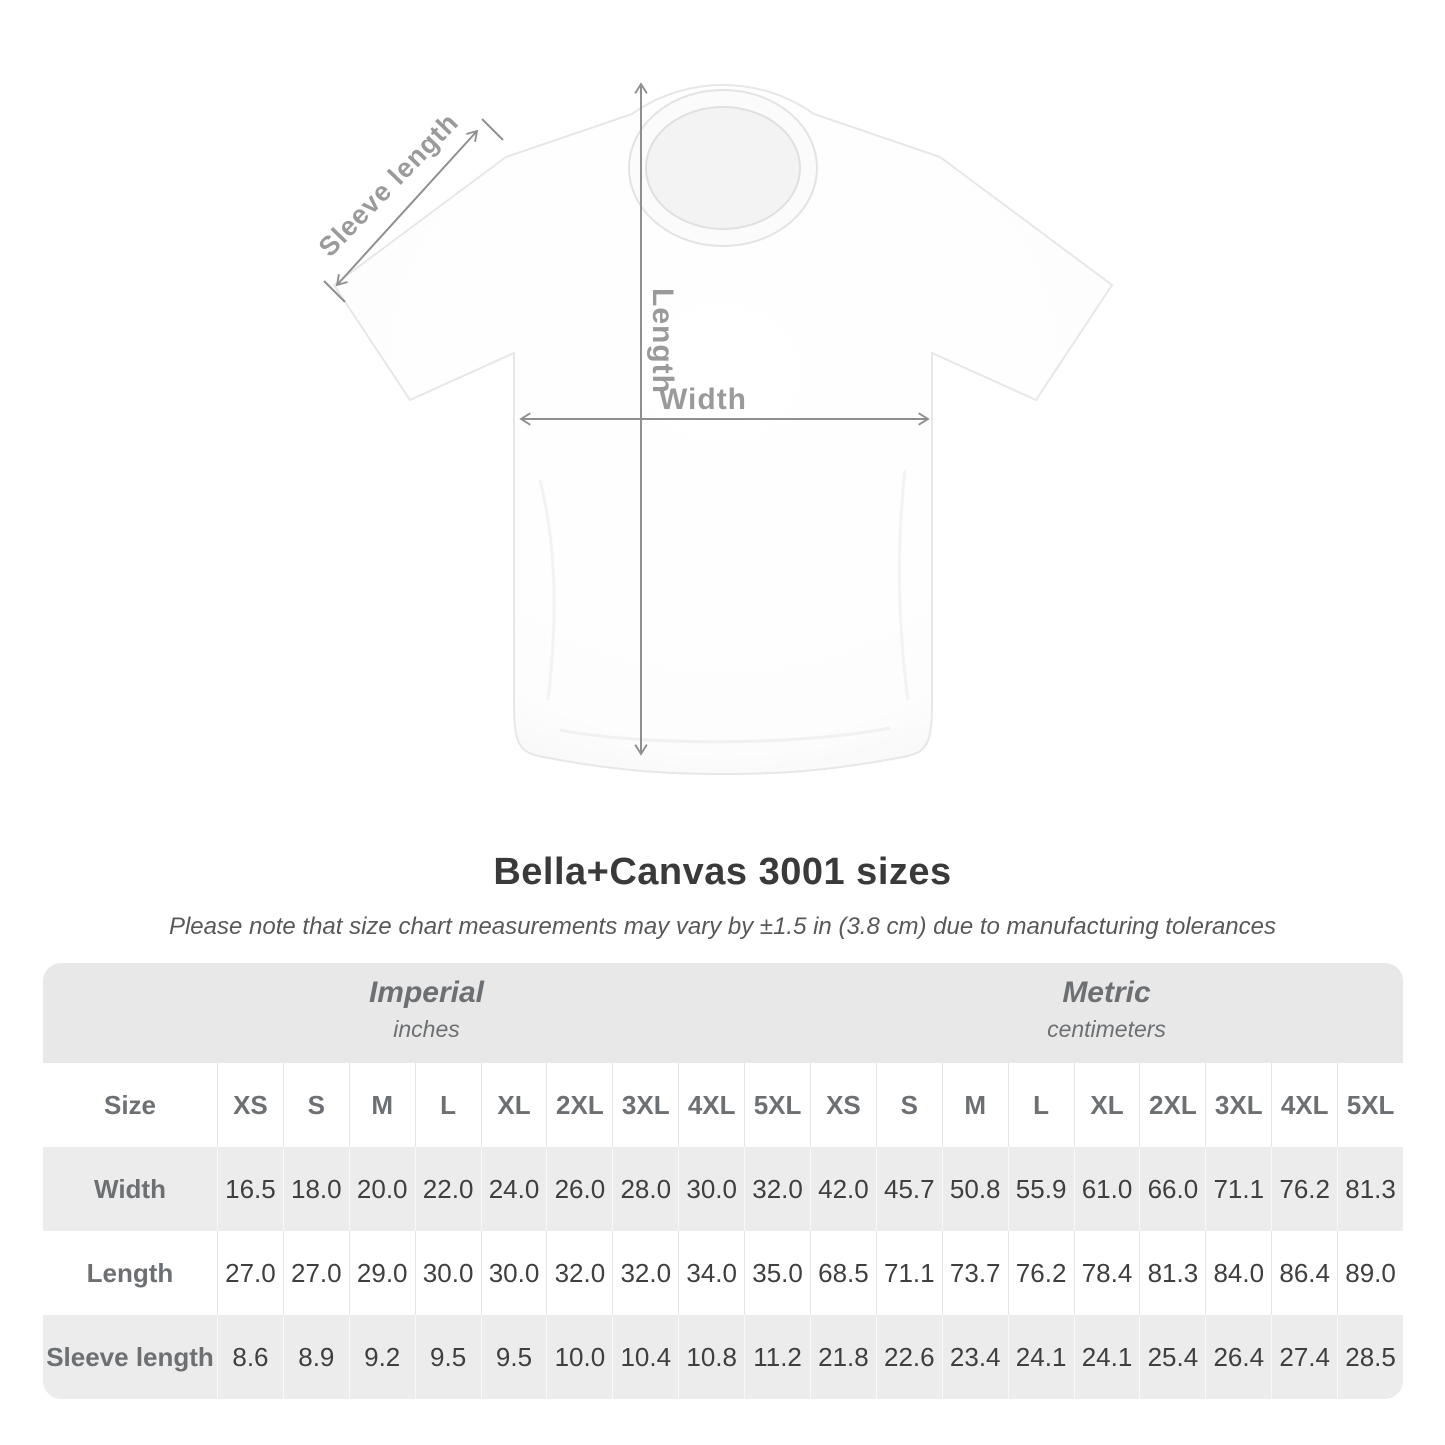  Describe the element at coordinates (1370, 1273) in the screenshot. I see `value-cell: 89.0` at that location.